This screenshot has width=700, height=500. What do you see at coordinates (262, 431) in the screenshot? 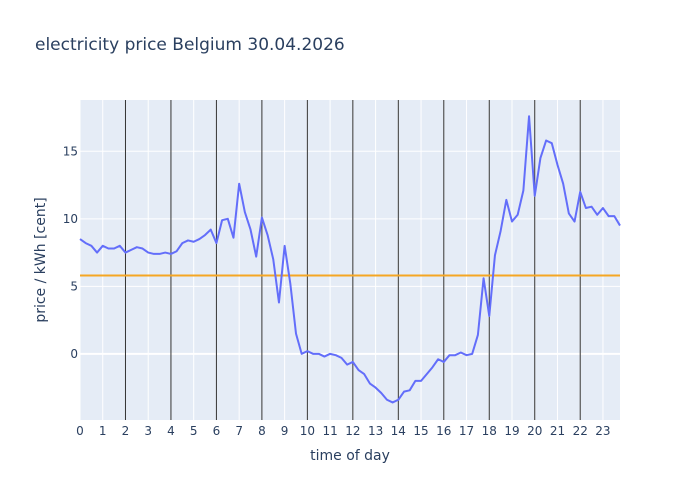
I see `x-tick-label: 8` at bounding box center [262, 431].